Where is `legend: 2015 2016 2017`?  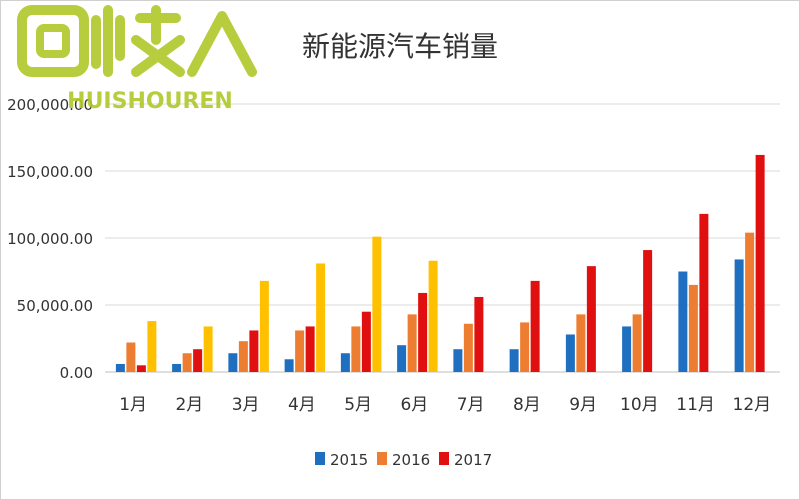
legend: 2015 2016 2017 is located at coordinates (403, 460).